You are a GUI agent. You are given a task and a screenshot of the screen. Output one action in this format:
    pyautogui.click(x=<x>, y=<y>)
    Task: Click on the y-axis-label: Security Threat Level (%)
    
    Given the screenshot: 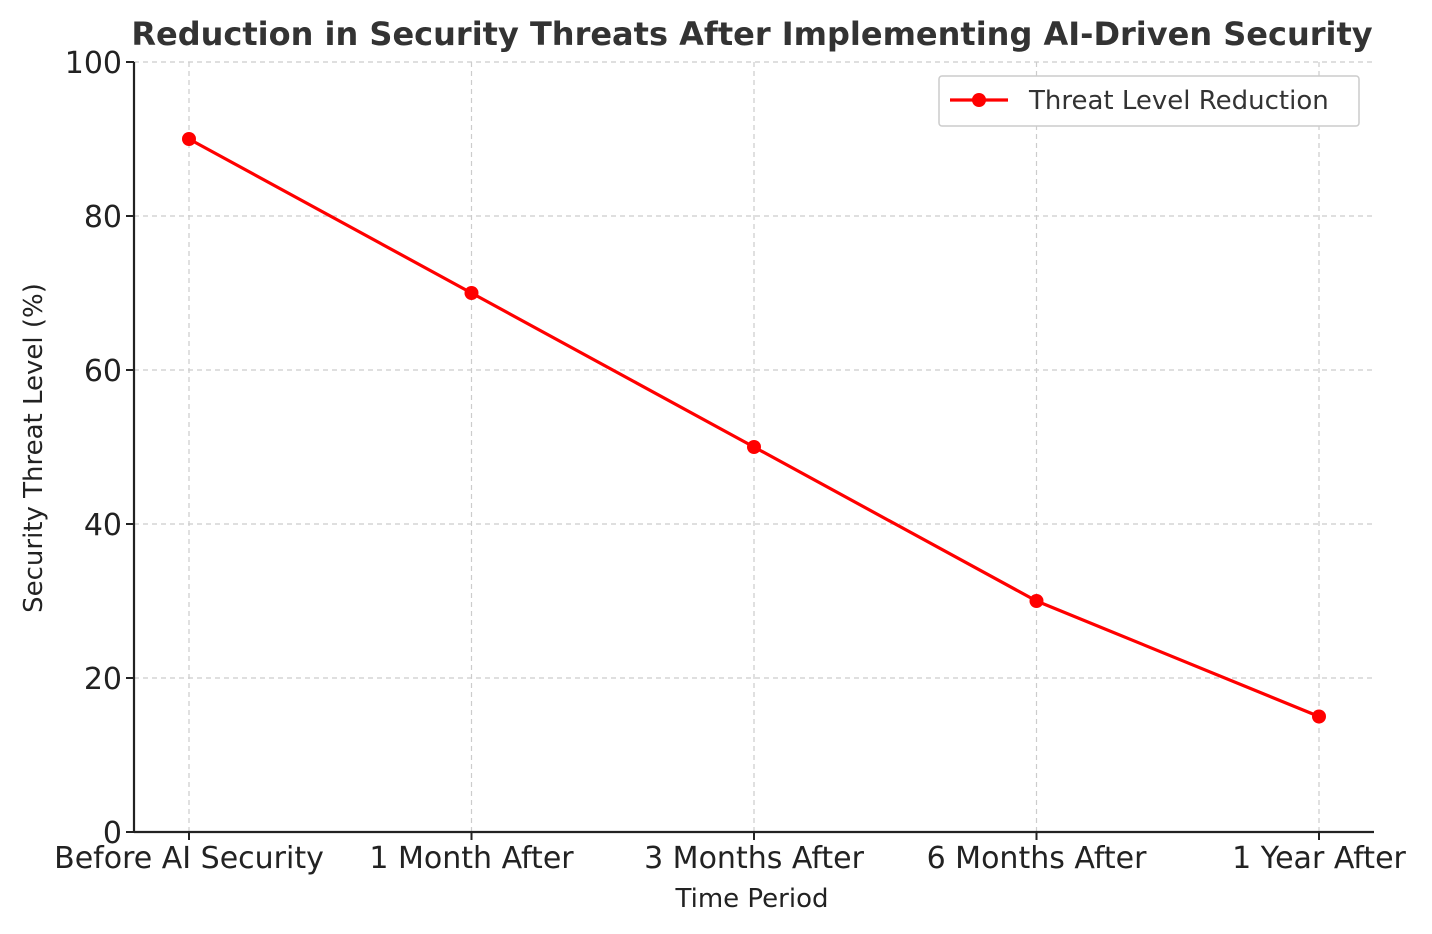 What is the action you would take?
    pyautogui.click(x=34, y=448)
    